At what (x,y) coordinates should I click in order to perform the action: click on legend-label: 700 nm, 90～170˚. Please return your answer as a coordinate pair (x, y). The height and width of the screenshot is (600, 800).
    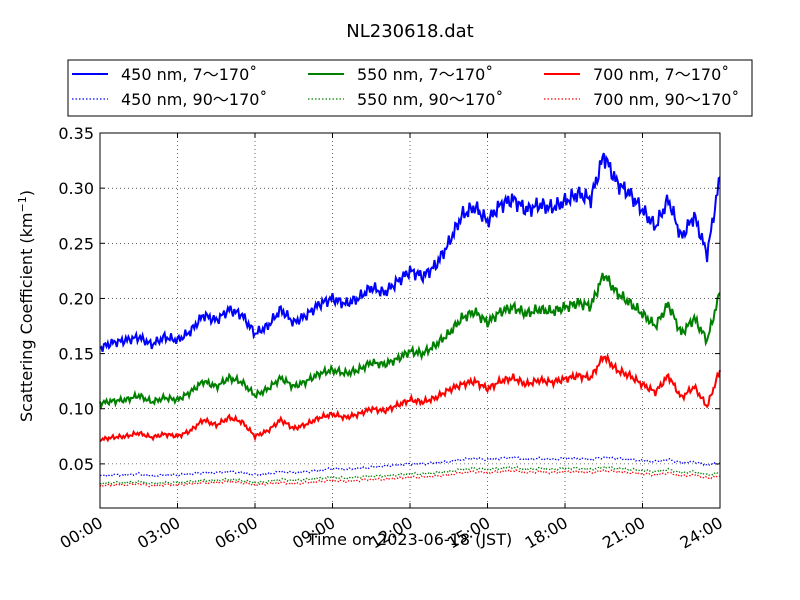
    Looking at the image, I should click on (666, 99).